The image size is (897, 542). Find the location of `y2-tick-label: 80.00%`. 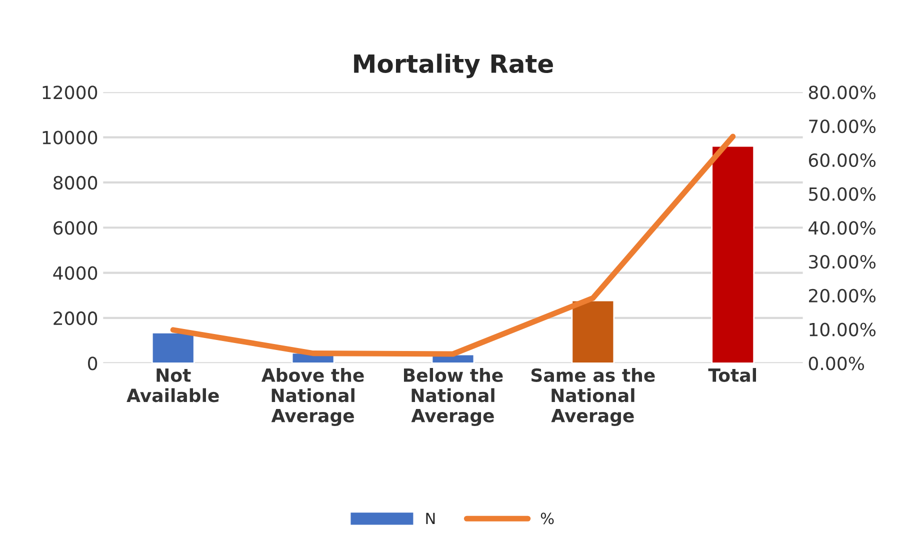

y2-tick-label: 80.00% is located at coordinates (842, 93).